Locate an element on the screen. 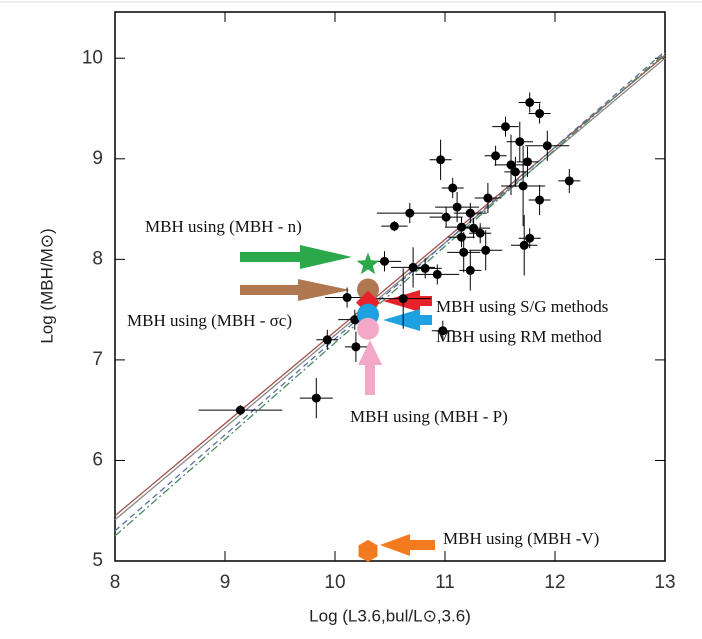 This screenshot has width=702, height=639. y-tick-label: 5 is located at coordinates (97, 560).